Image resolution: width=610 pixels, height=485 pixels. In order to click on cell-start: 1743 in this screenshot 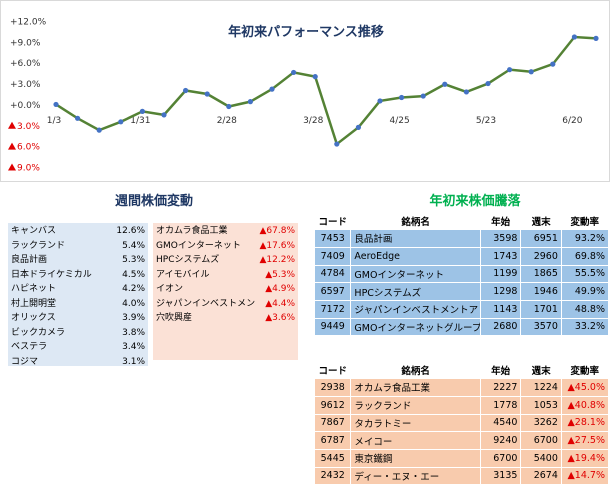, I will do `click(500, 256)`.